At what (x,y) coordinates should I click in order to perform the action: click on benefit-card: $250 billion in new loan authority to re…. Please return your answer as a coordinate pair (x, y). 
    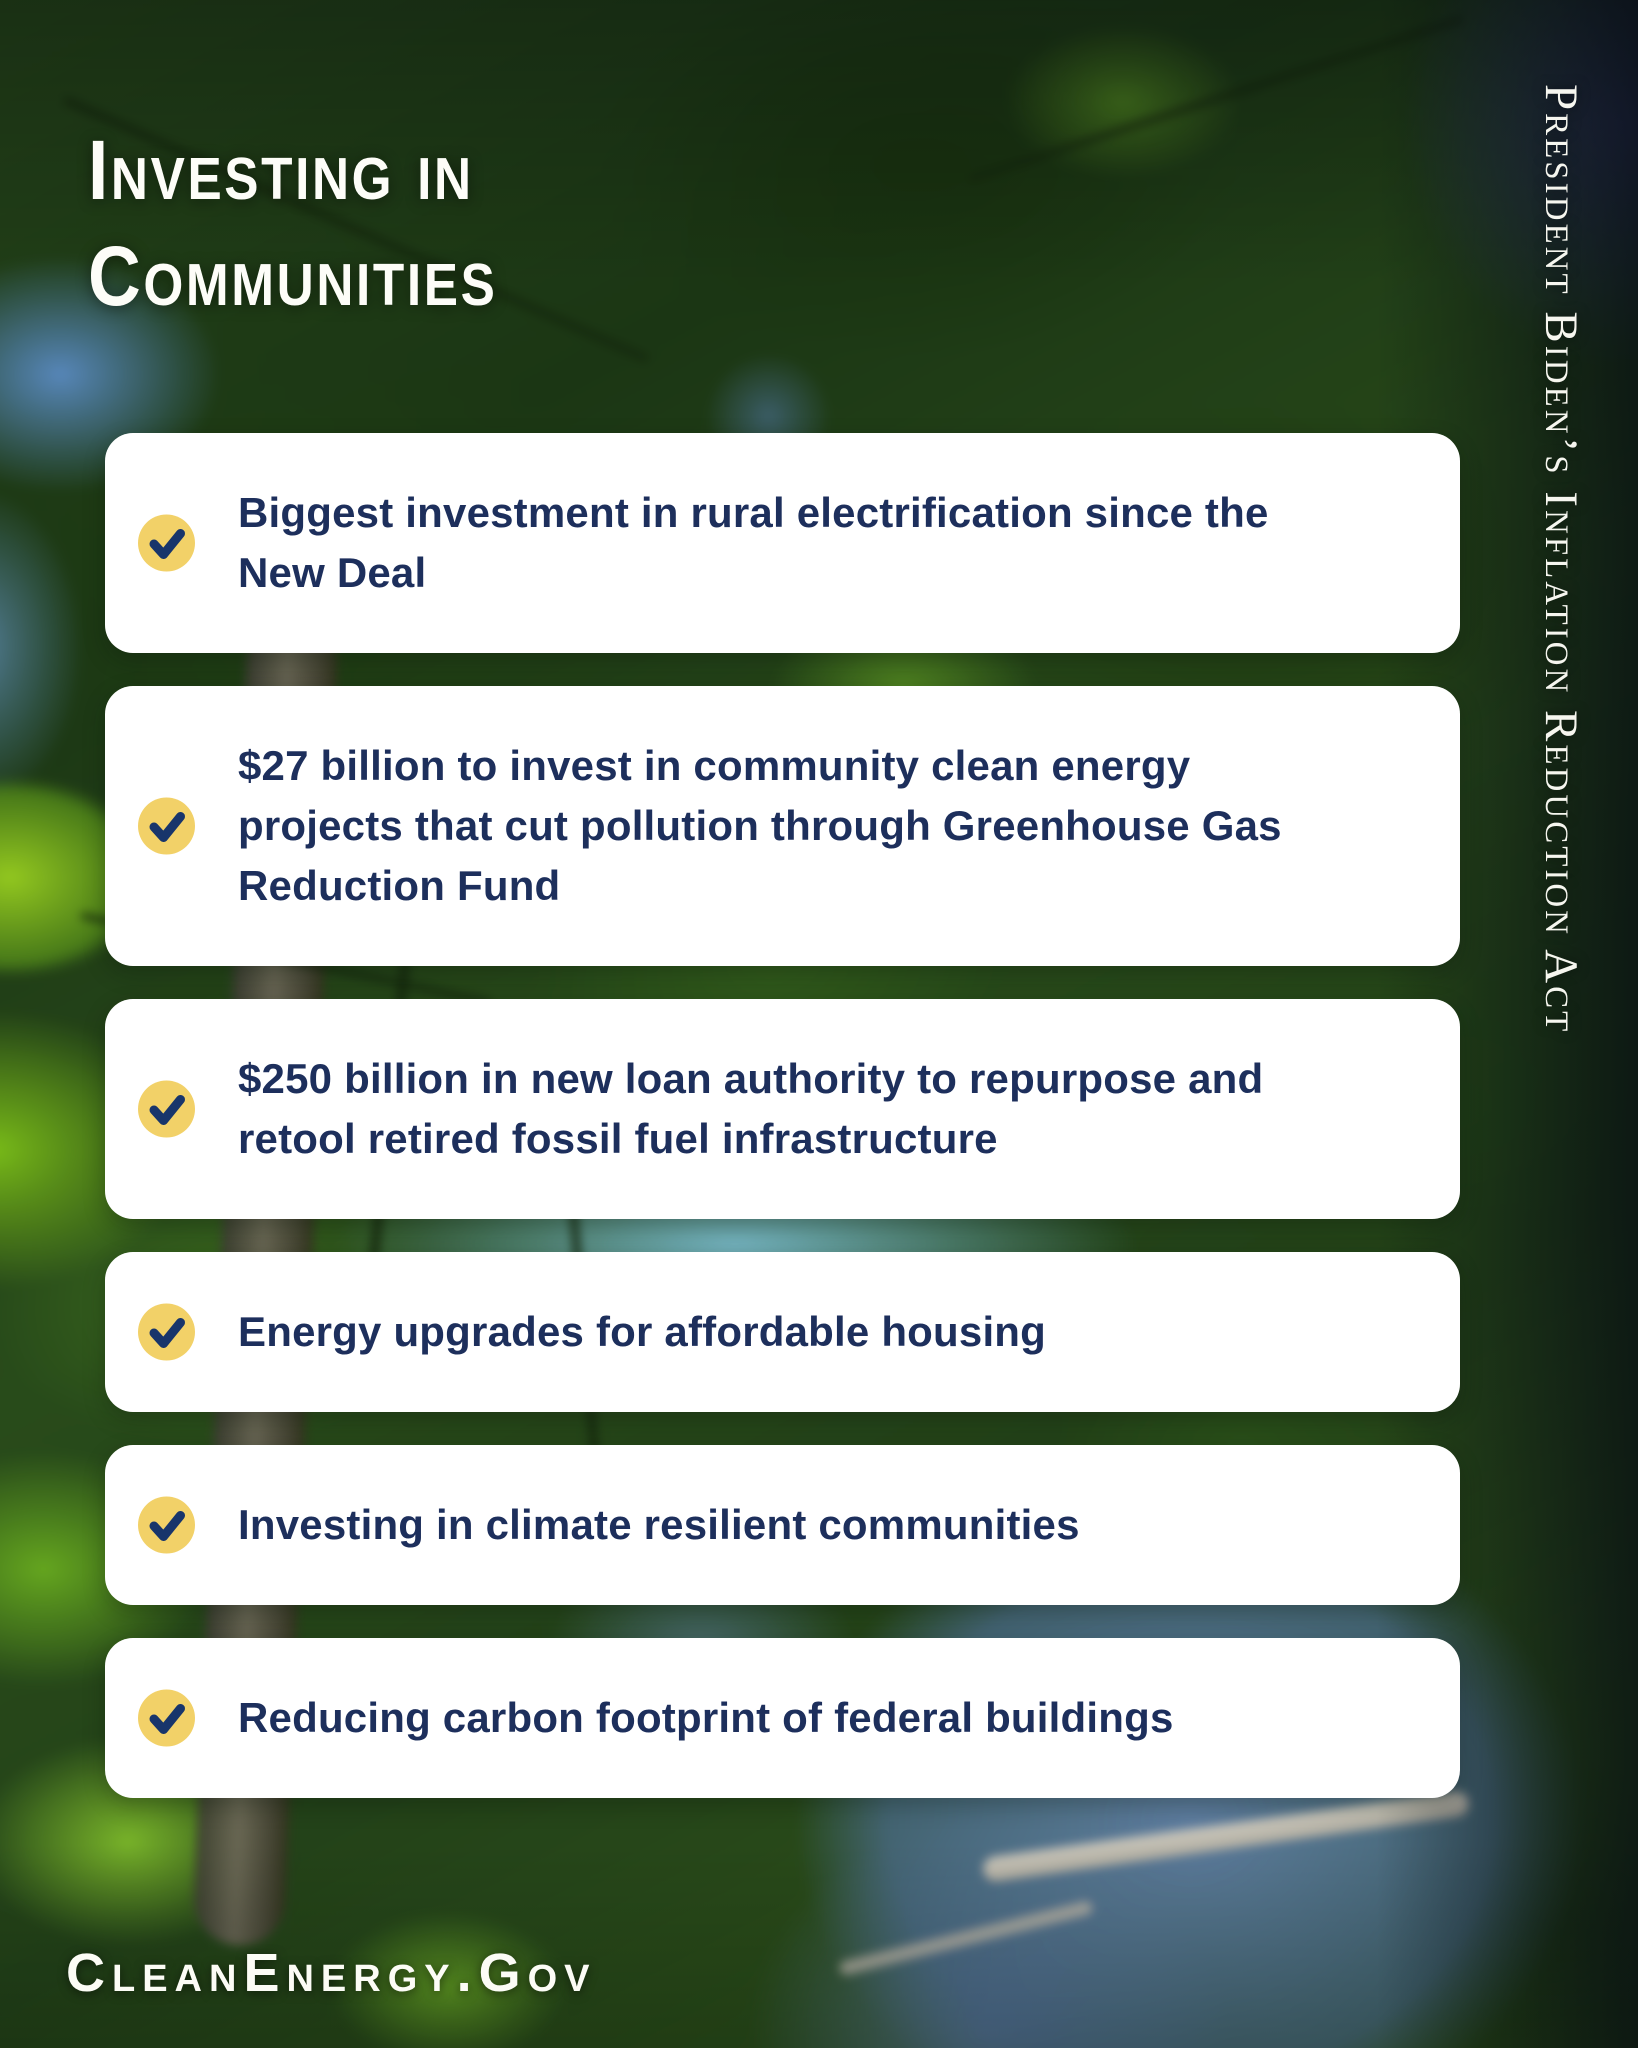
    Looking at the image, I should click on (782, 1109).